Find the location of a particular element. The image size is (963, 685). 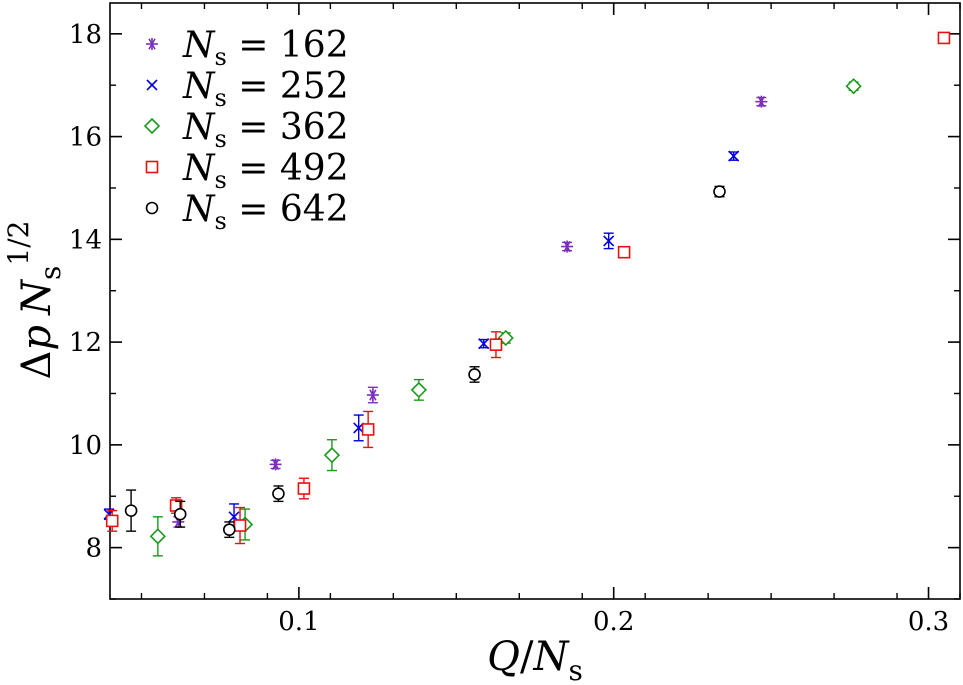

legend-entry: Ns = 252 is located at coordinates (247, 89).